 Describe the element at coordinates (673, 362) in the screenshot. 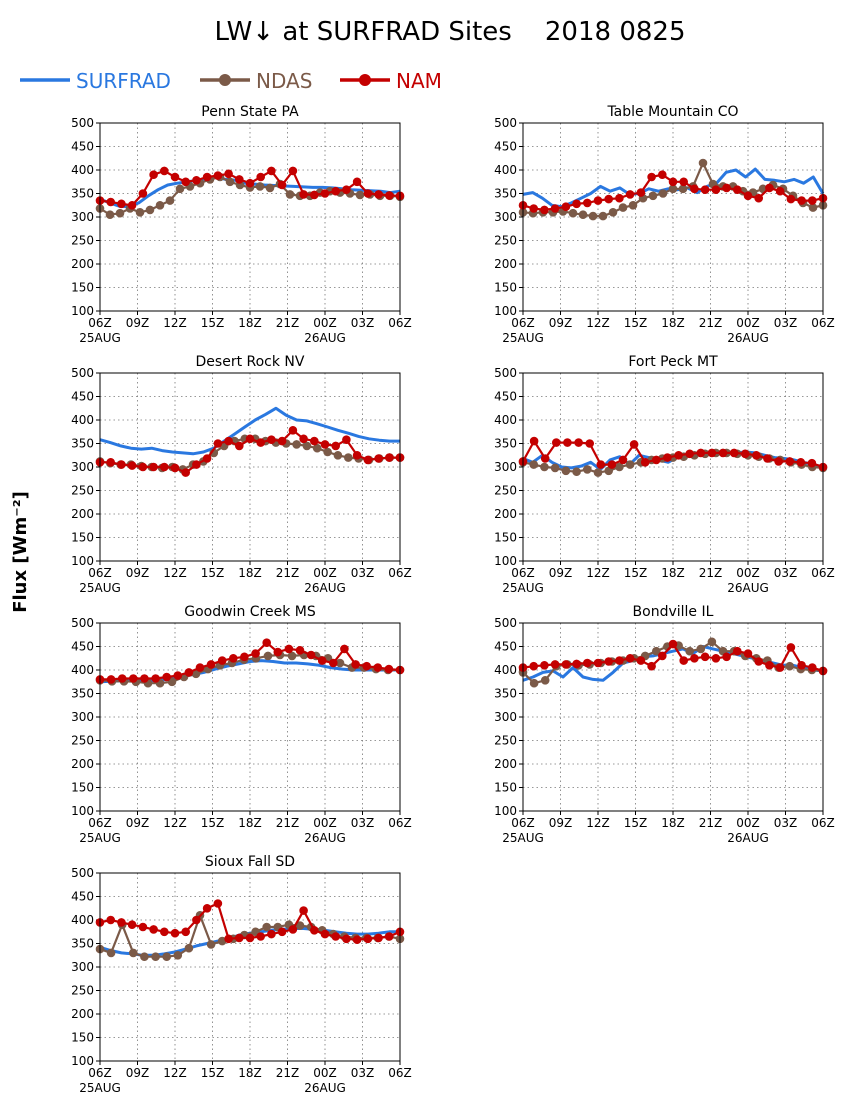

I see `panel-title: Fort Peck MT` at that location.